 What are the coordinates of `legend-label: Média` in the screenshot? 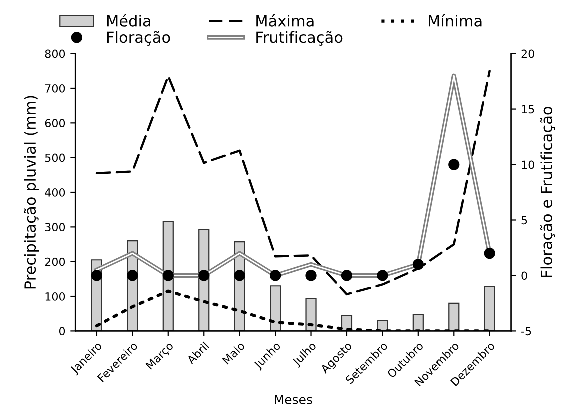 It's located at (128, 20).